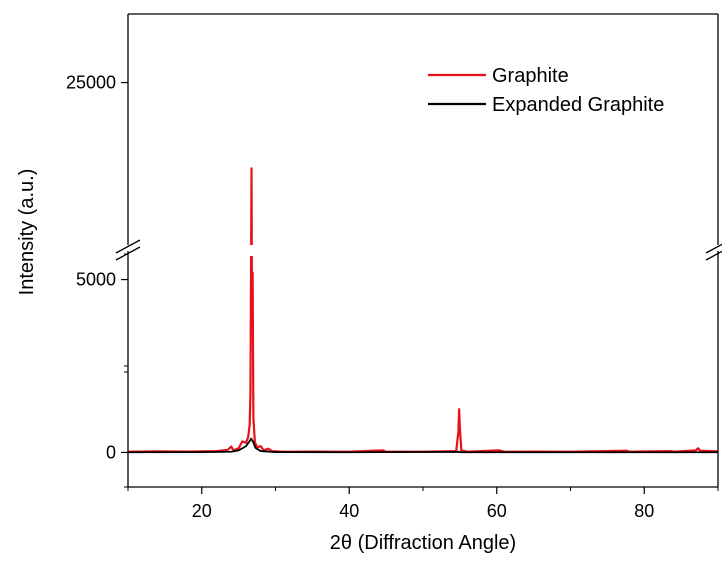  I want to click on y-tick-label: 5000, so click(96, 280).